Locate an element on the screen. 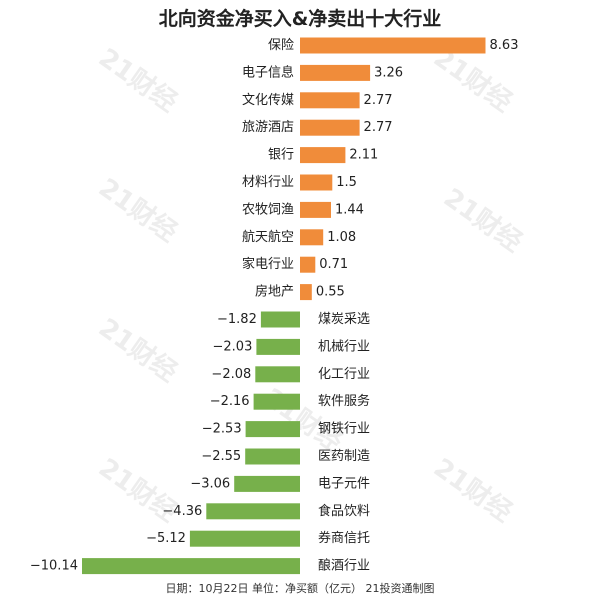  bar-航天航空 is located at coordinates (312, 237).